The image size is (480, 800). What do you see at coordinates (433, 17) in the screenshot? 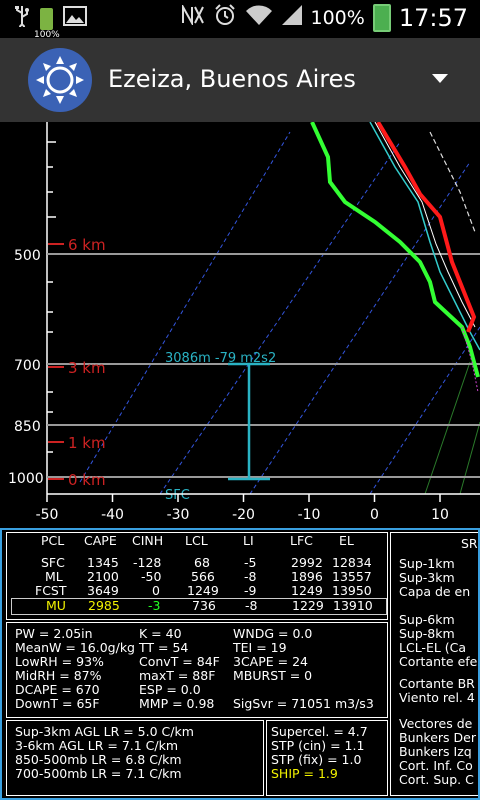
I see `clock: 17:57` at bounding box center [433, 17].